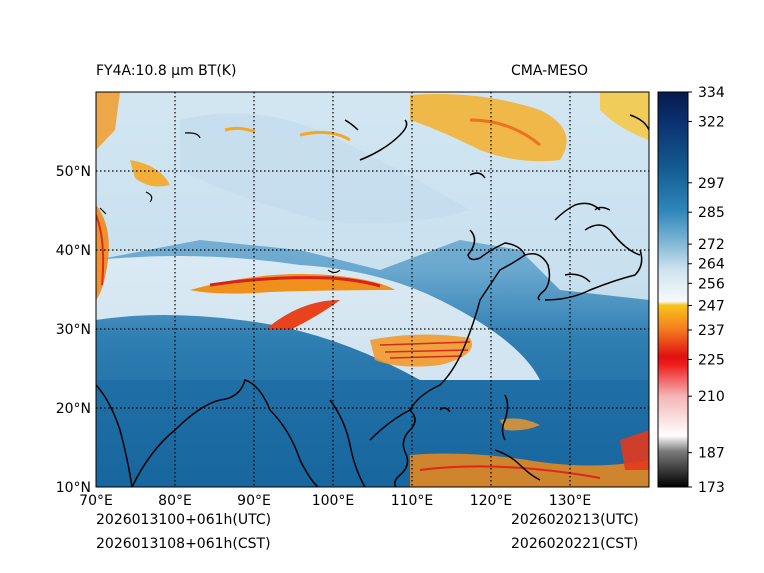  Describe the element at coordinates (711, 397) in the screenshot. I see `colorbar-tick-label: 210` at that location.